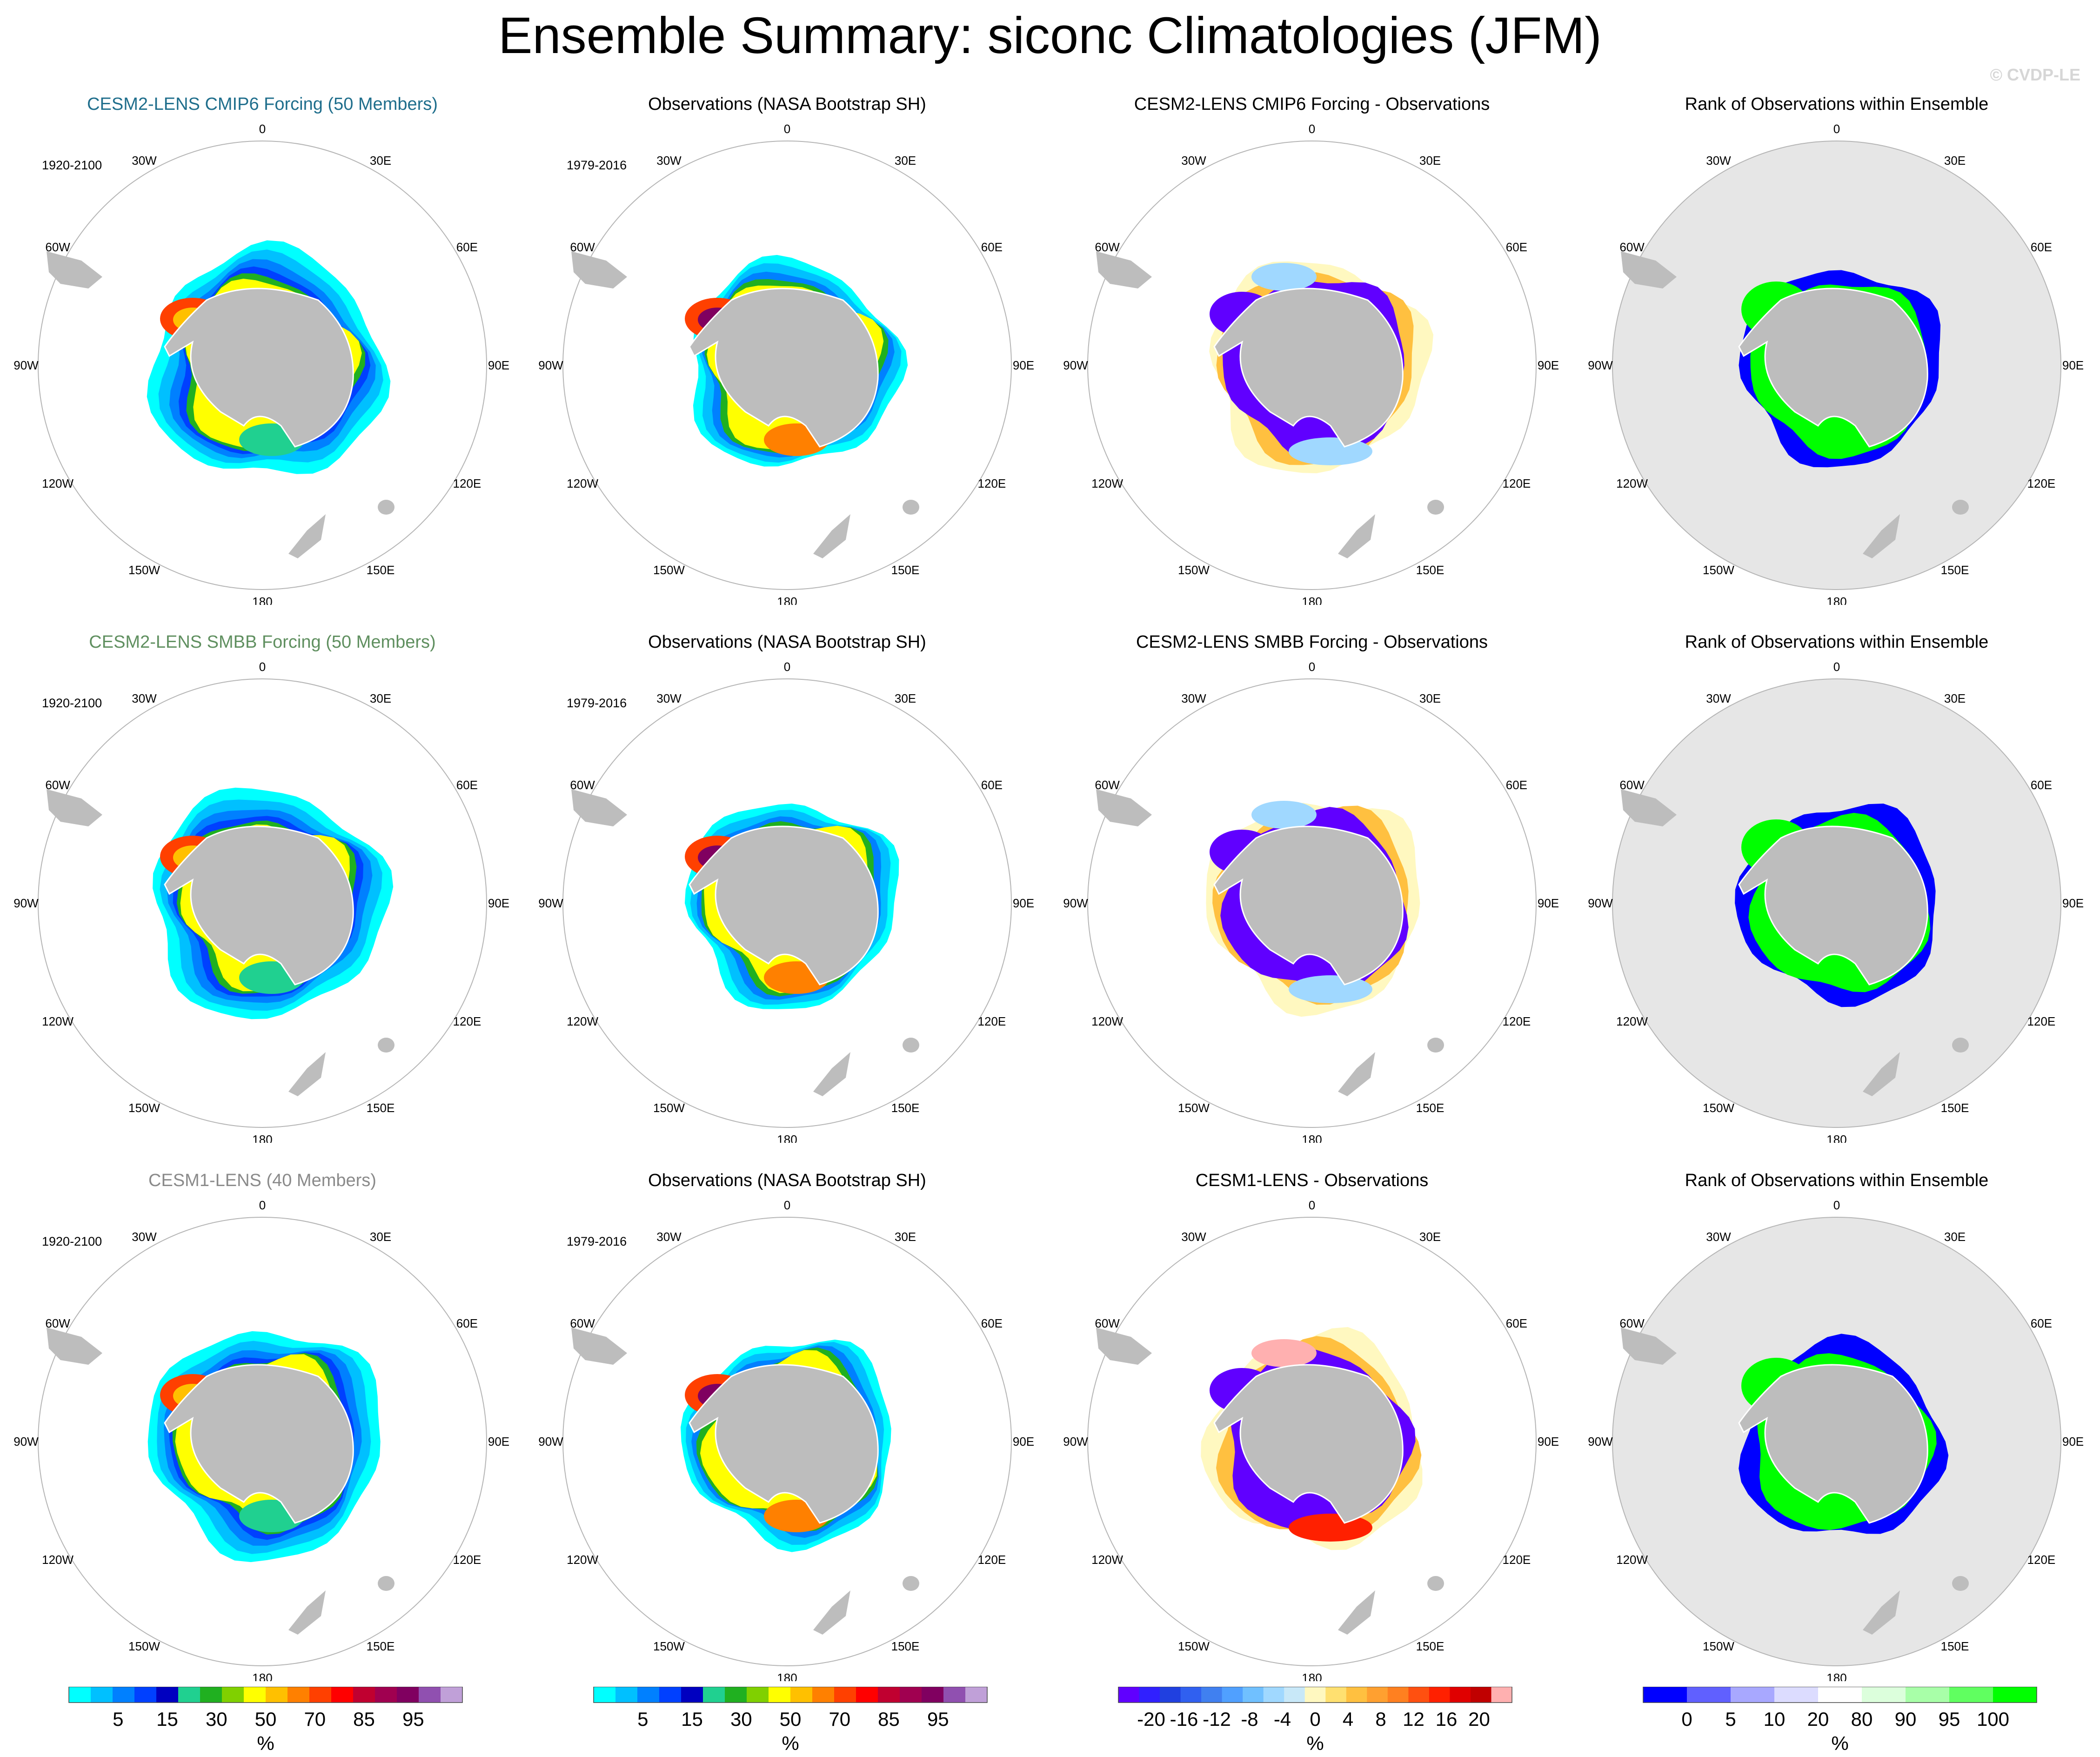 Image resolution: width=2100 pixels, height=1757 pixels. Describe the element at coordinates (1818, 1719) in the screenshot. I see `colorbar-tick-label: 20` at that location.